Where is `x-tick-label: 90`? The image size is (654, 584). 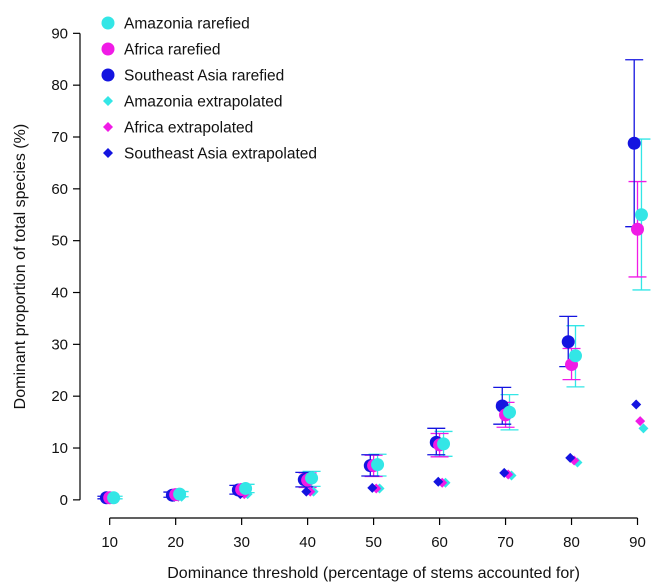
x-tick-label: 90 is located at coordinates (637, 542).